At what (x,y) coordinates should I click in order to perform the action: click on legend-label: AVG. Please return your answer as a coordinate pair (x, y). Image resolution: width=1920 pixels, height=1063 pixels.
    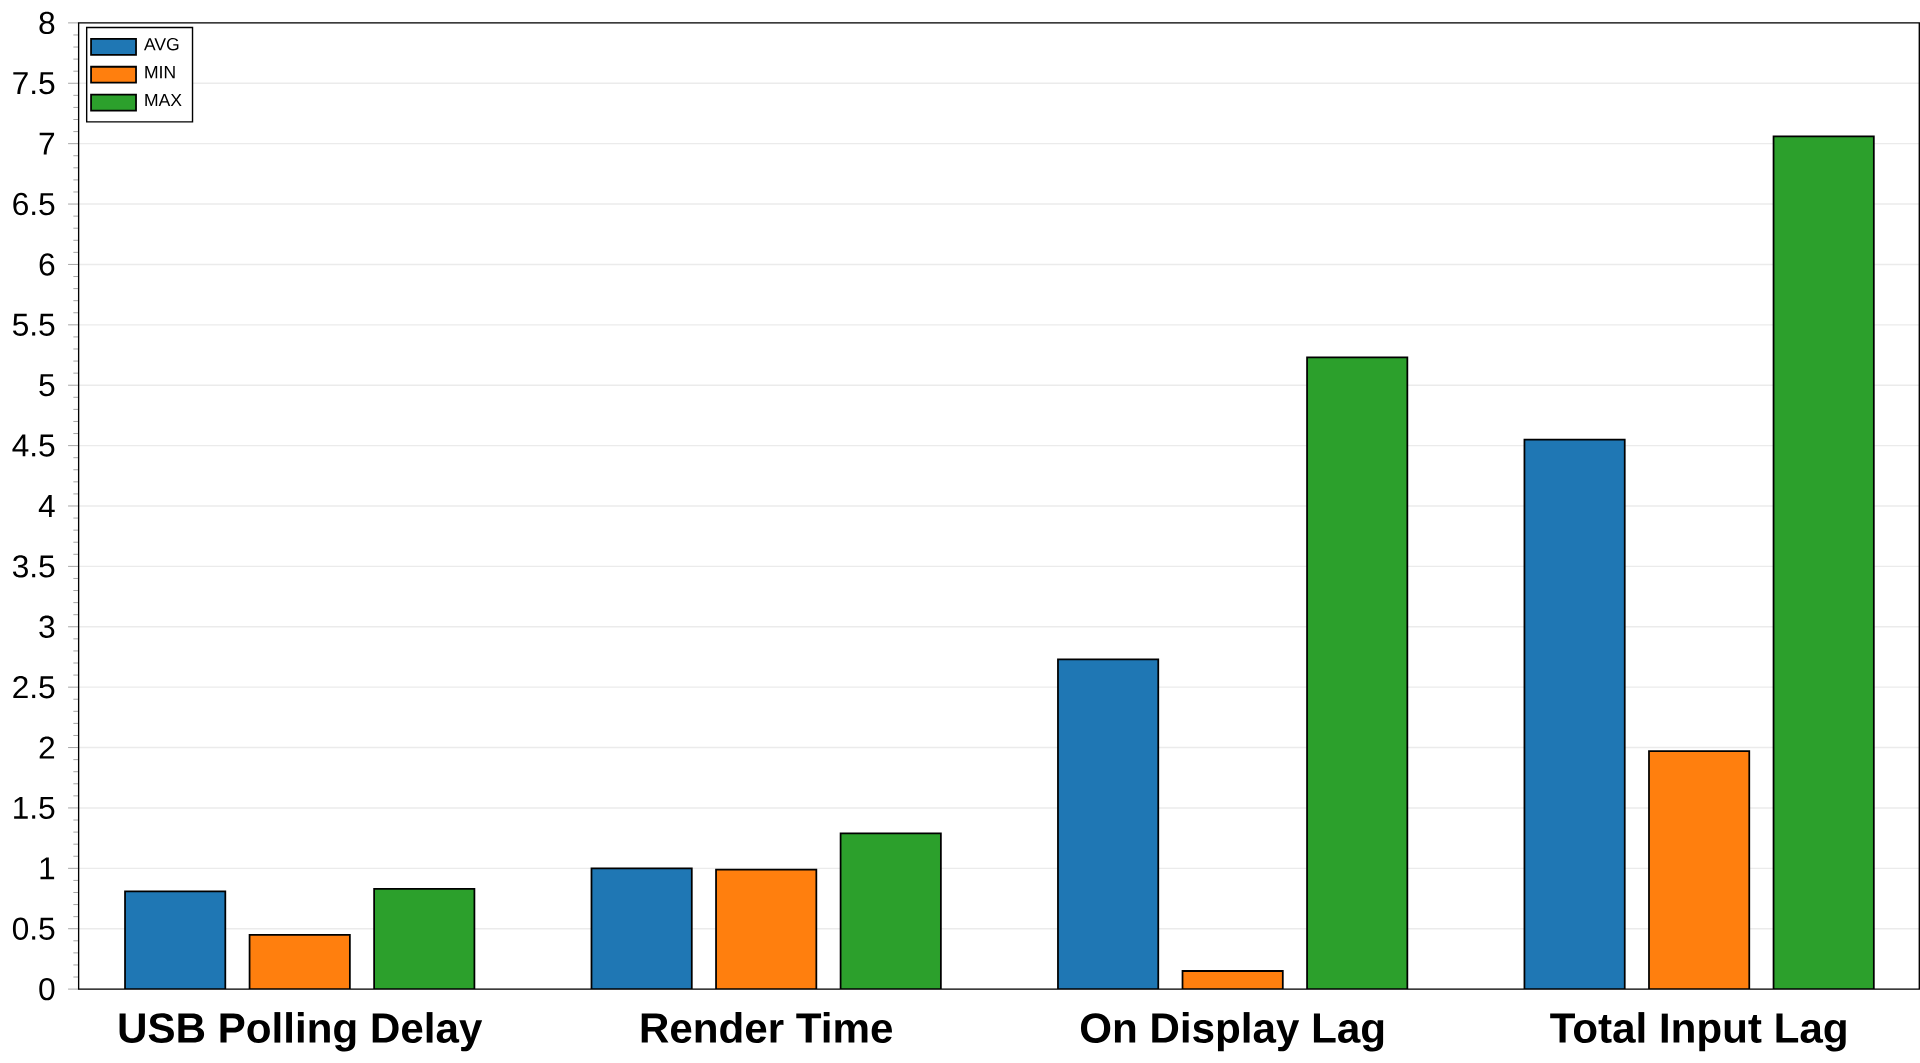
    Looking at the image, I should click on (161, 44).